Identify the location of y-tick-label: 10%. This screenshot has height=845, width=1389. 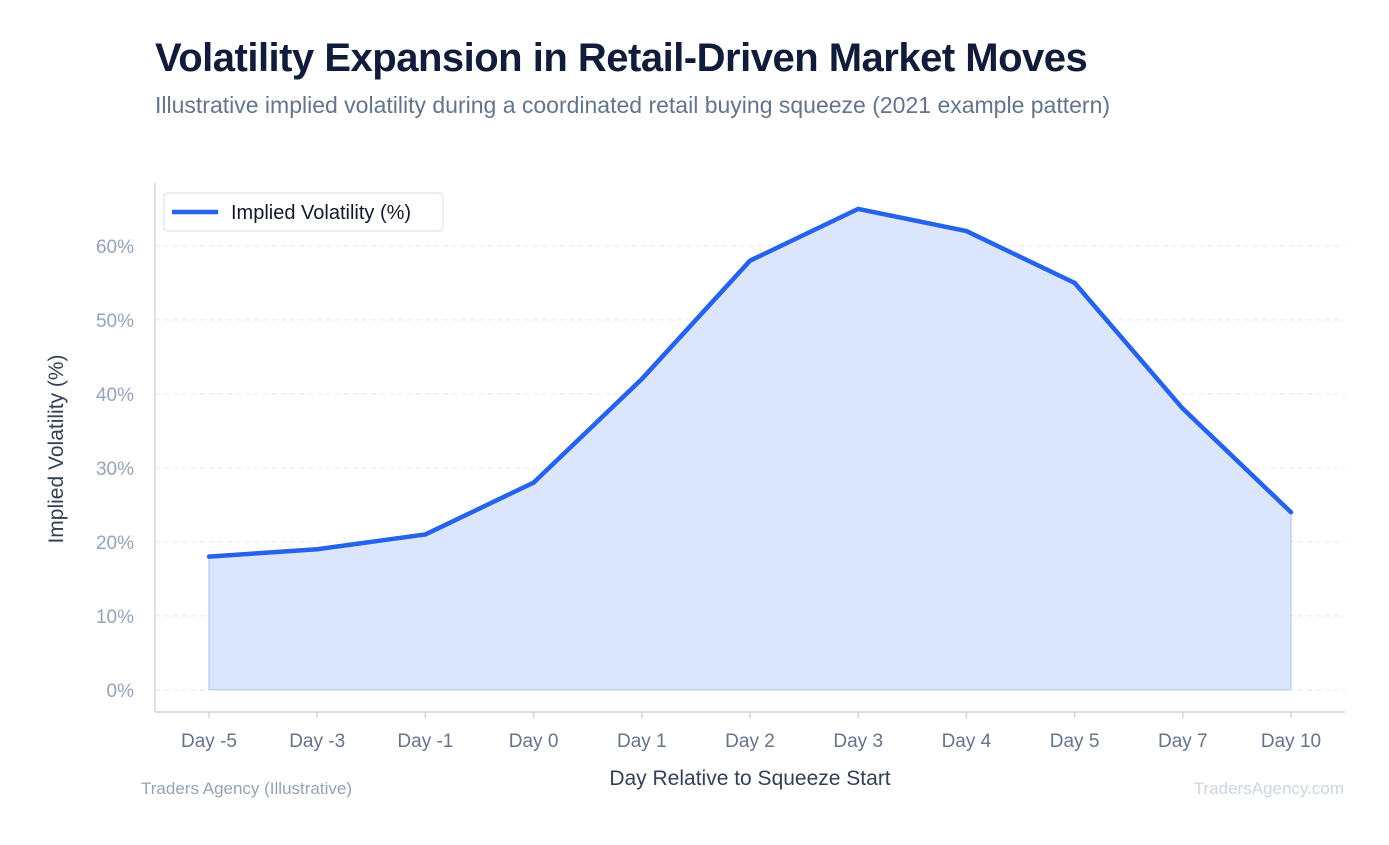
(115, 617).